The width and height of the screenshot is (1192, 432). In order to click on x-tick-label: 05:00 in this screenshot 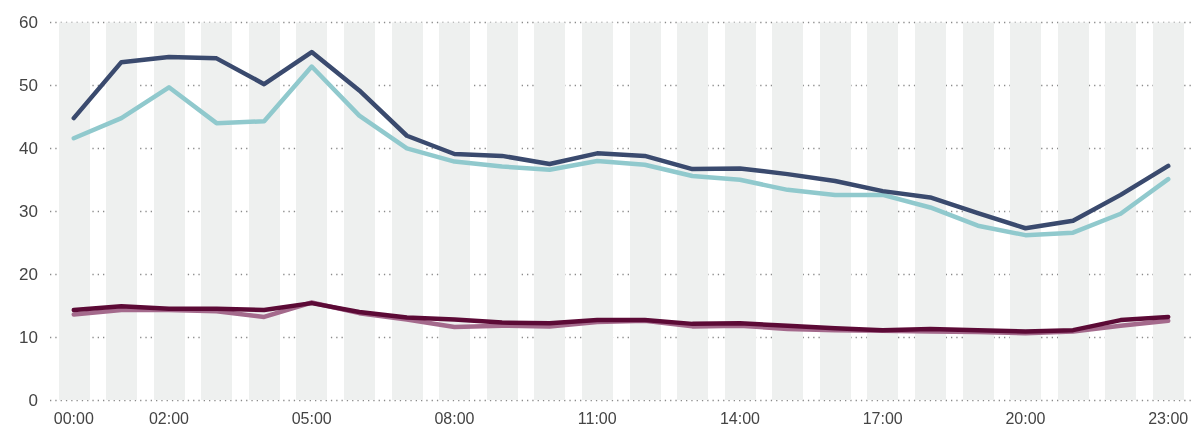, I will do `click(311, 418)`.